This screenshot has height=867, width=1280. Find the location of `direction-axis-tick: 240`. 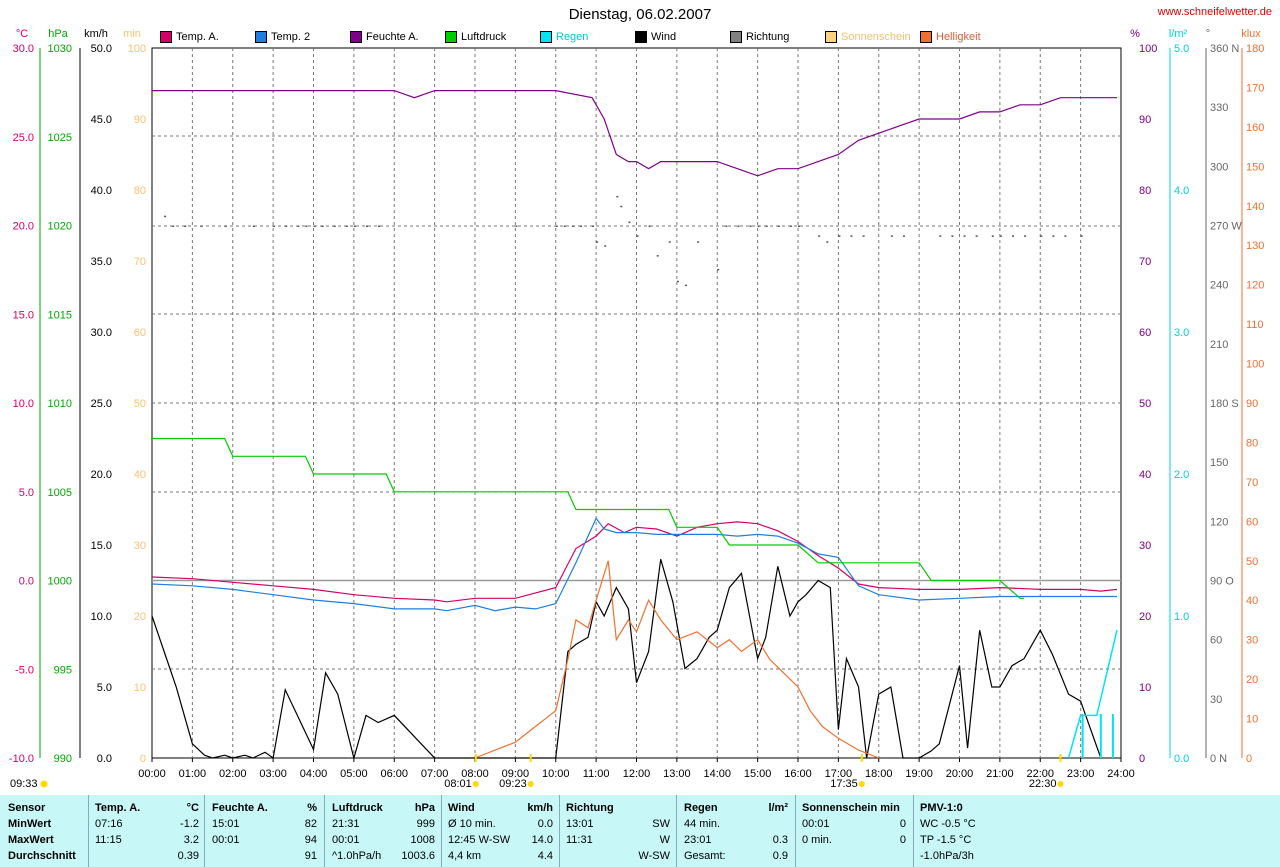

direction-axis-tick: 240 is located at coordinates (1219, 286).